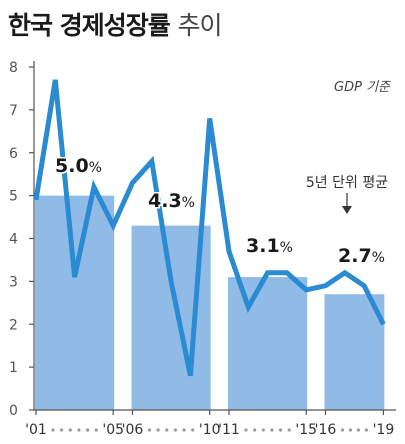 The image size is (405, 444). Describe the element at coordinates (268, 343) in the screenshot. I see `bar-2011` at that location.